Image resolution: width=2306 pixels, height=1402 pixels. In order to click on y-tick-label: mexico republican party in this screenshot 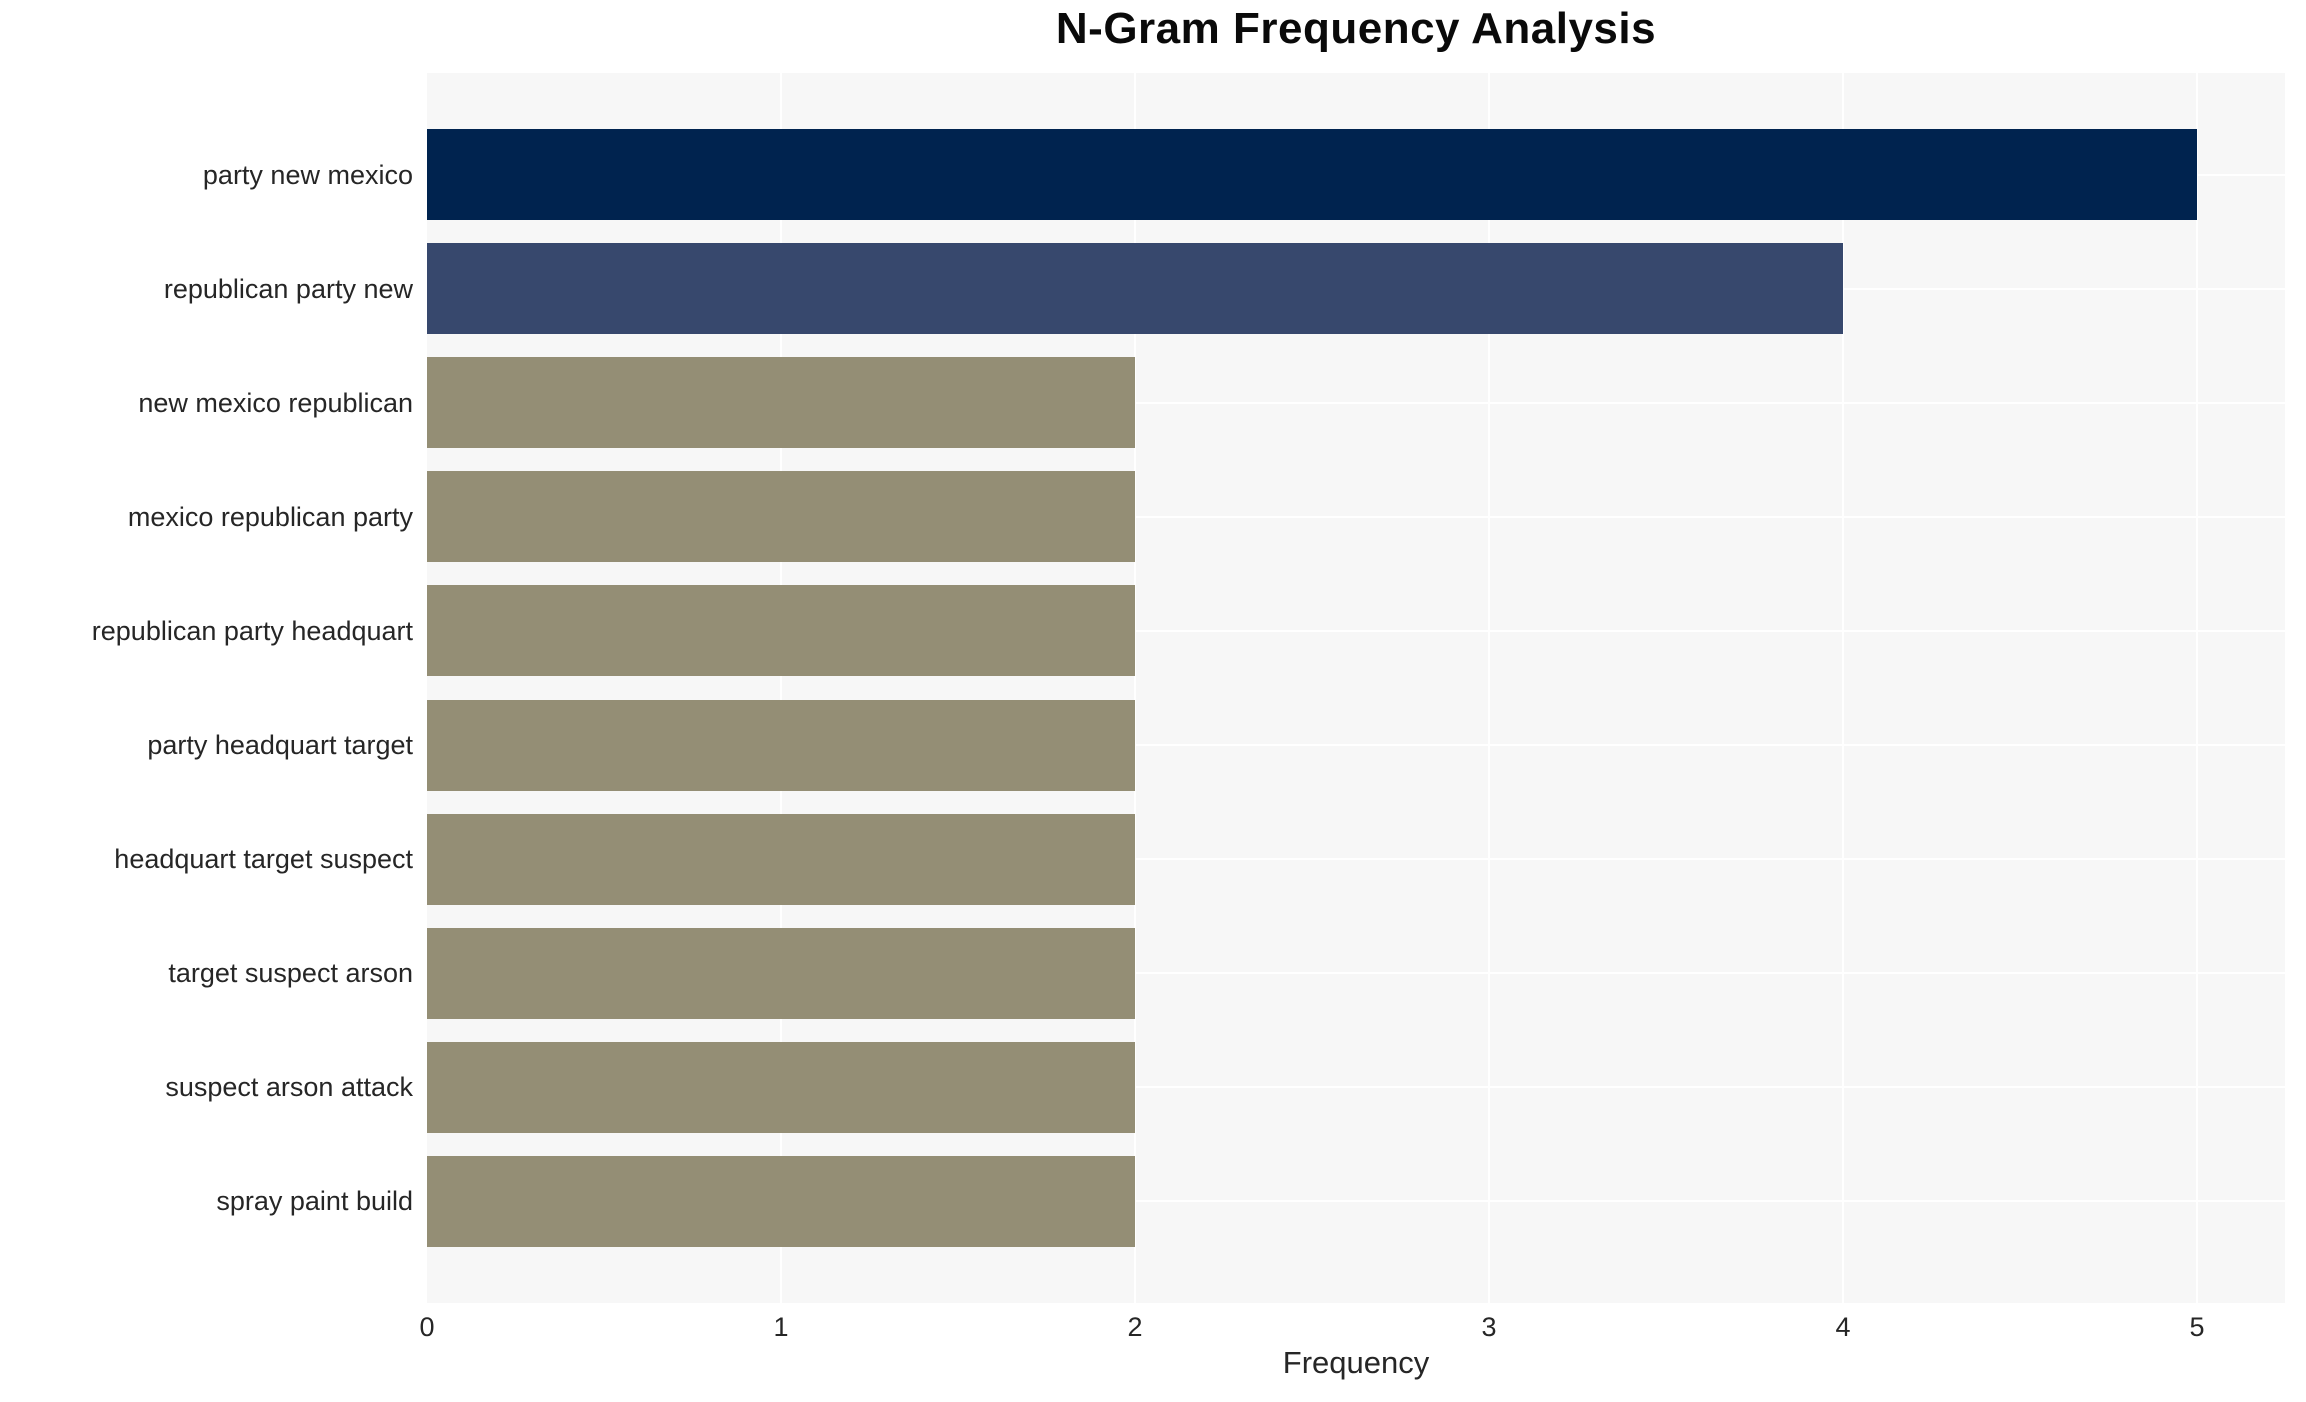, I will do `click(270, 517)`.